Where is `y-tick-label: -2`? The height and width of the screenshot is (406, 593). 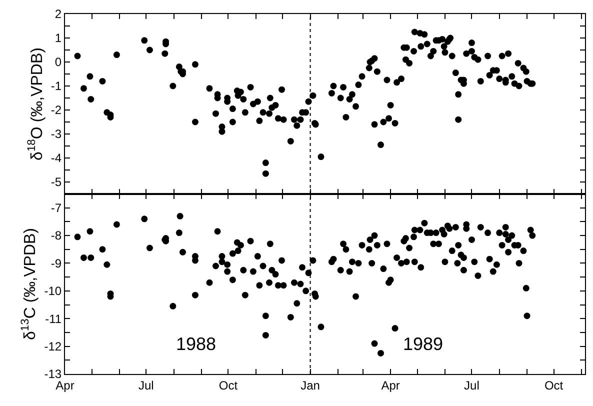
y-tick-label: -2 is located at coordinates (56, 110).